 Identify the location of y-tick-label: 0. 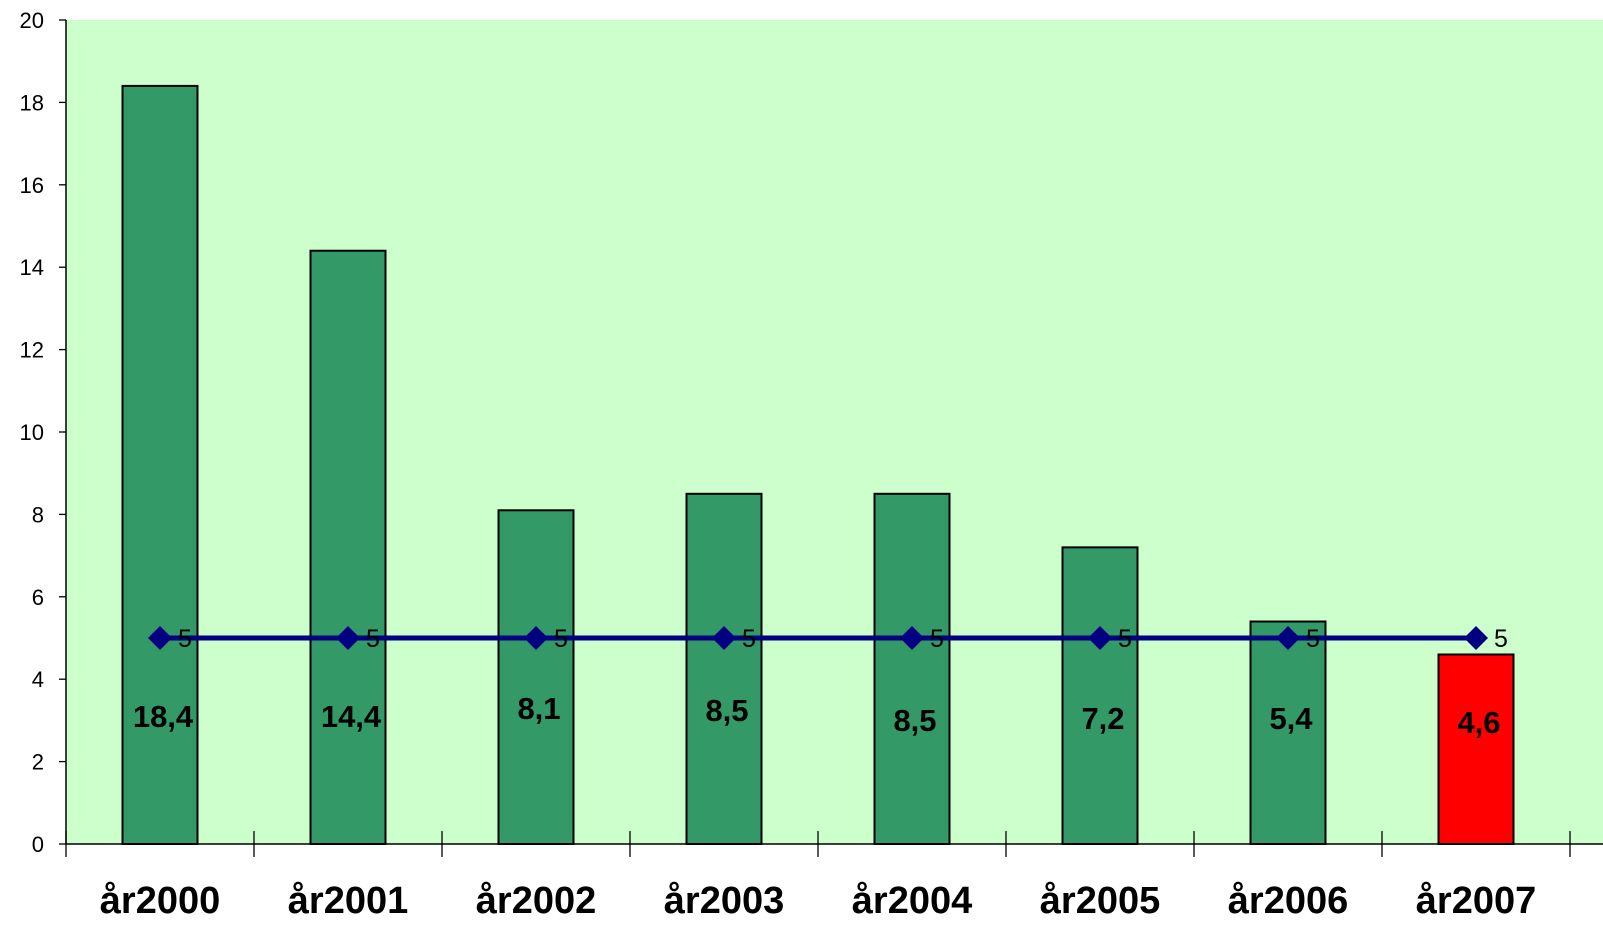
(38, 844).